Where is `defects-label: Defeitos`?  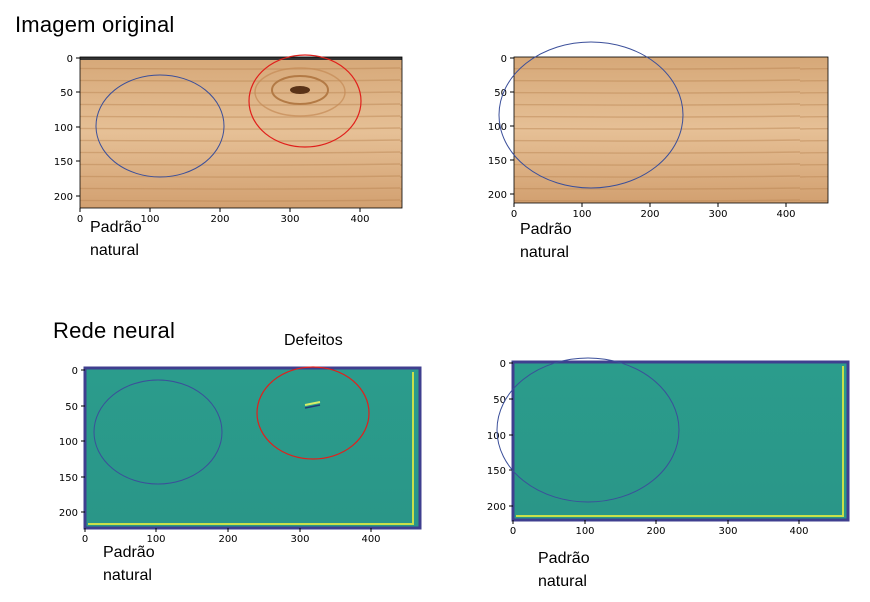 defects-label: Defeitos is located at coordinates (313, 340).